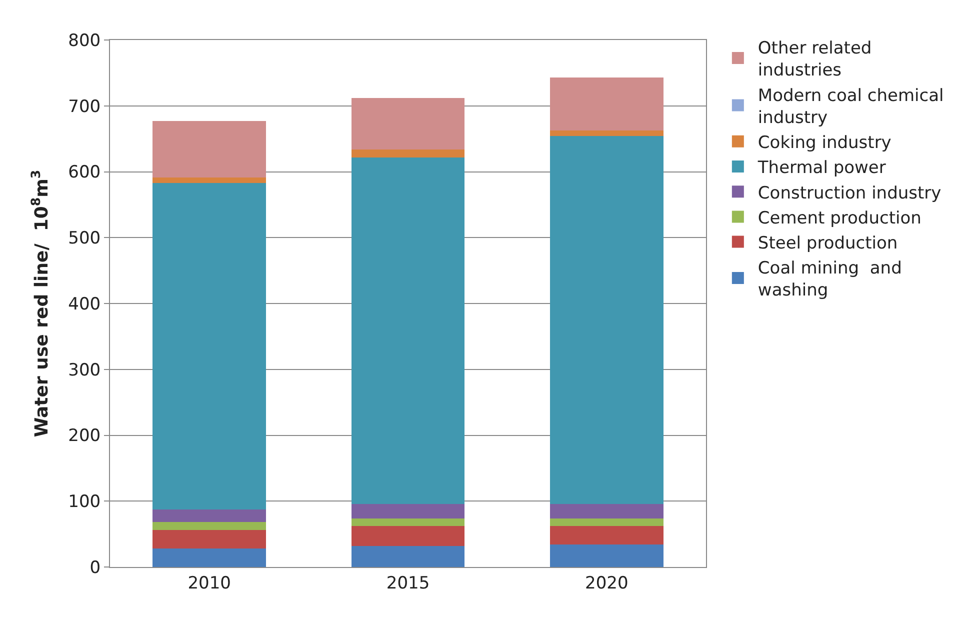 This screenshot has height=632, width=961. Describe the element at coordinates (84, 436) in the screenshot. I see `y-tick-label: 200` at that location.